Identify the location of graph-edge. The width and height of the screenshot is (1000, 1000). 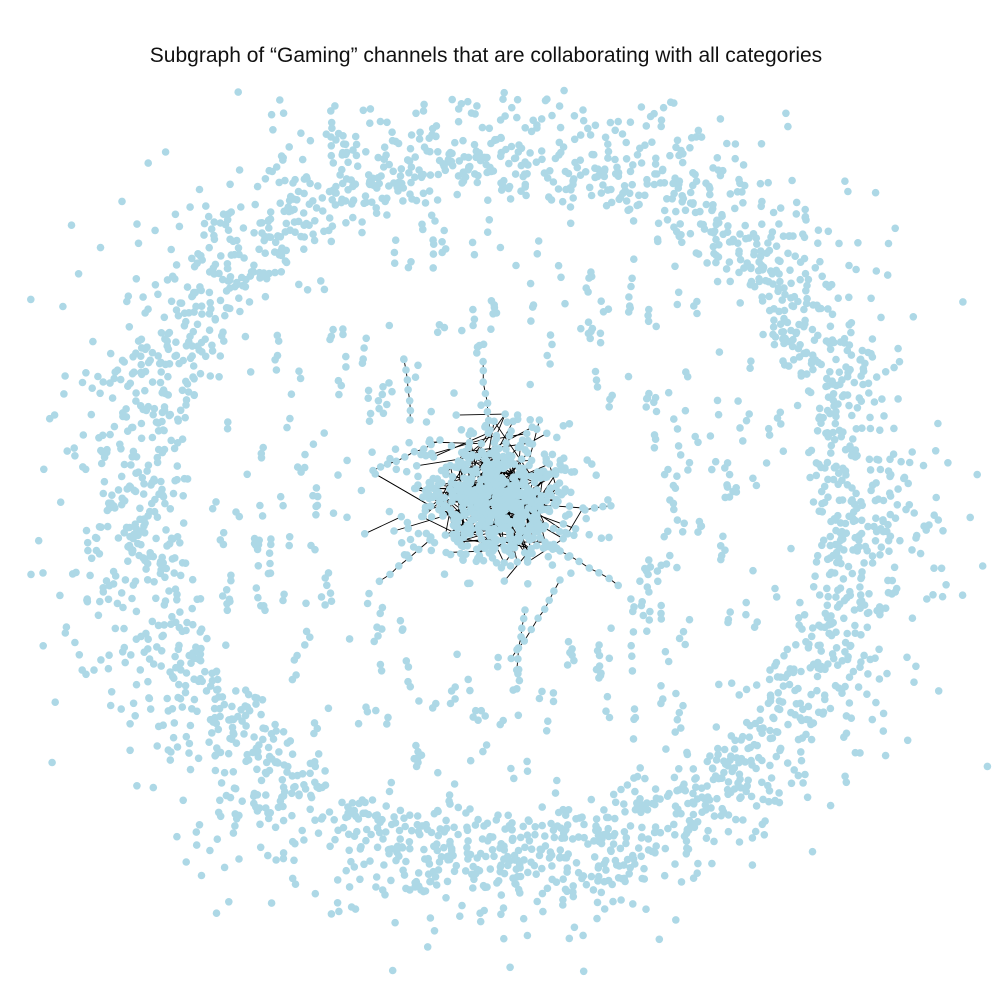
(500, 424).